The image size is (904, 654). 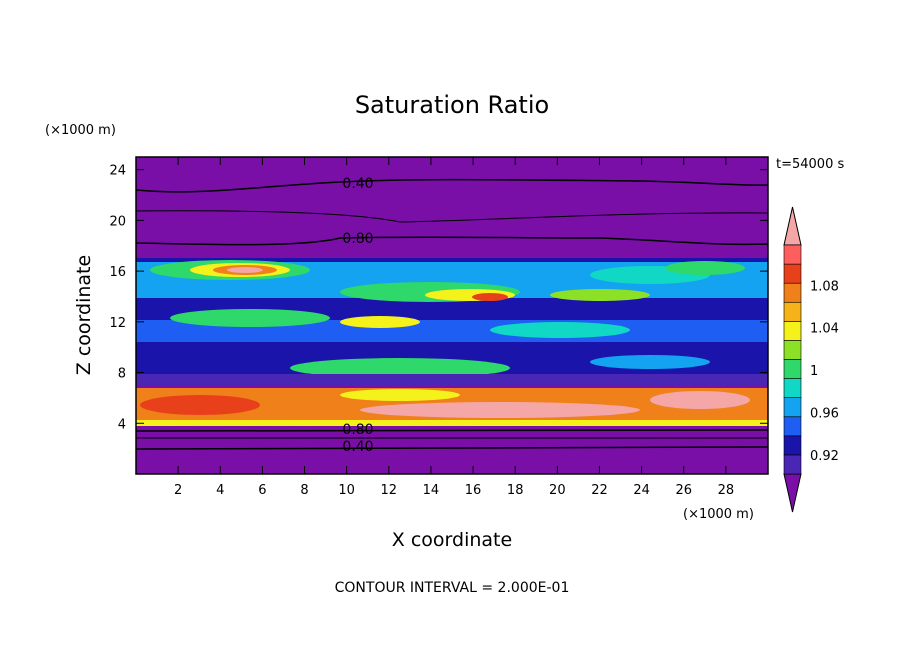 What do you see at coordinates (357, 239) in the screenshot?
I see `contour-label-upper: 0.80` at bounding box center [357, 239].